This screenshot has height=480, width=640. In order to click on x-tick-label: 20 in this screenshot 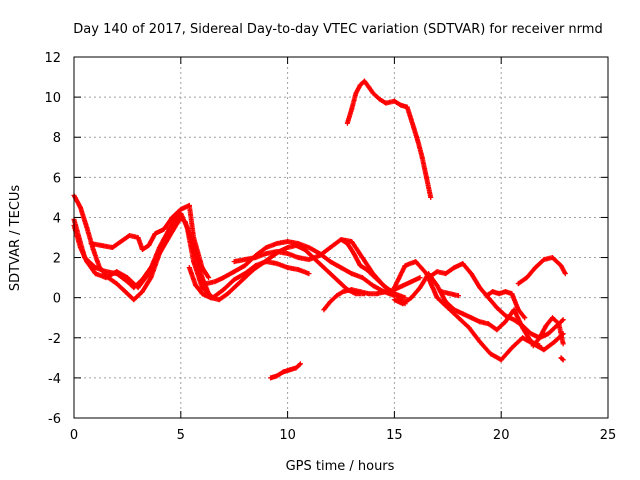, I will do `click(501, 435)`.